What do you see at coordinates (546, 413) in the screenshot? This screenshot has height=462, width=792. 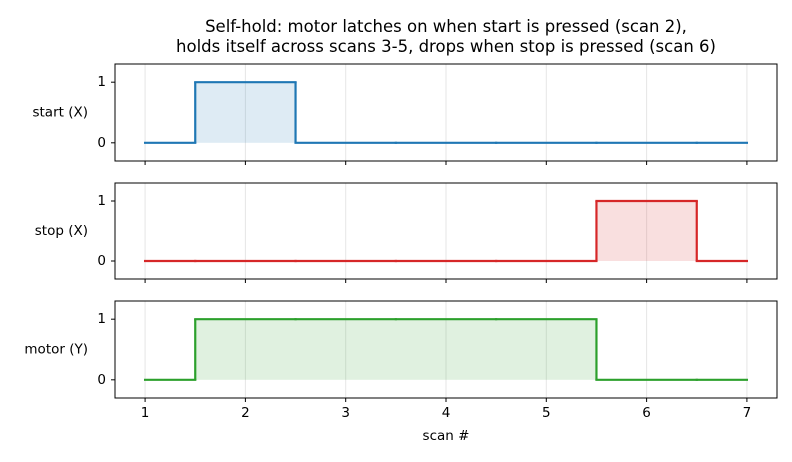 I see `x-tick-label: 5` at bounding box center [546, 413].